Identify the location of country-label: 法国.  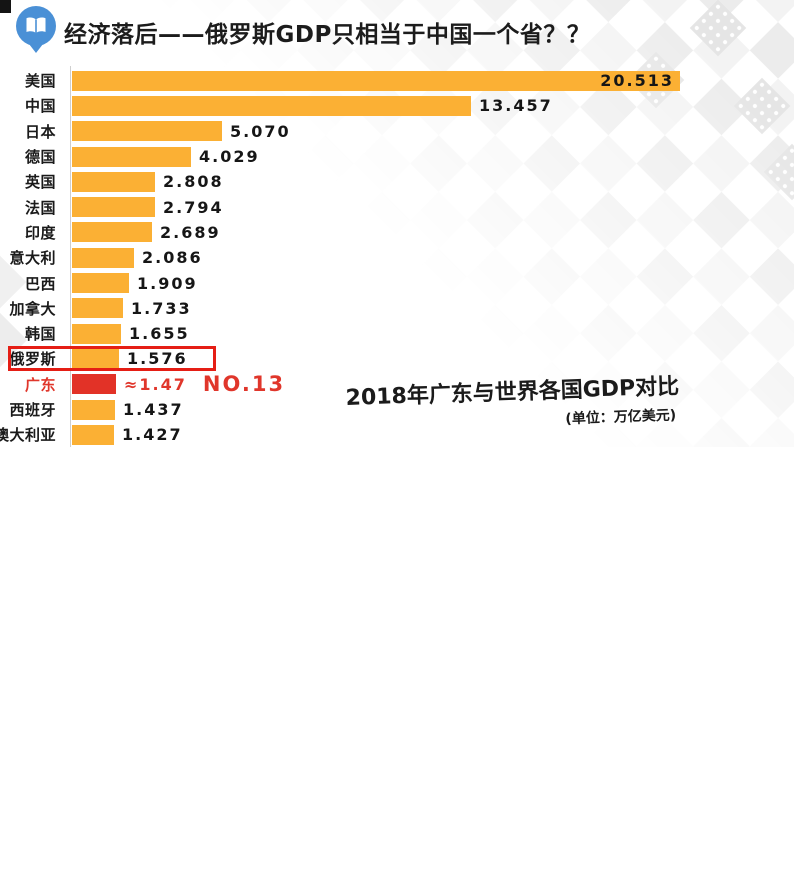
(40, 207).